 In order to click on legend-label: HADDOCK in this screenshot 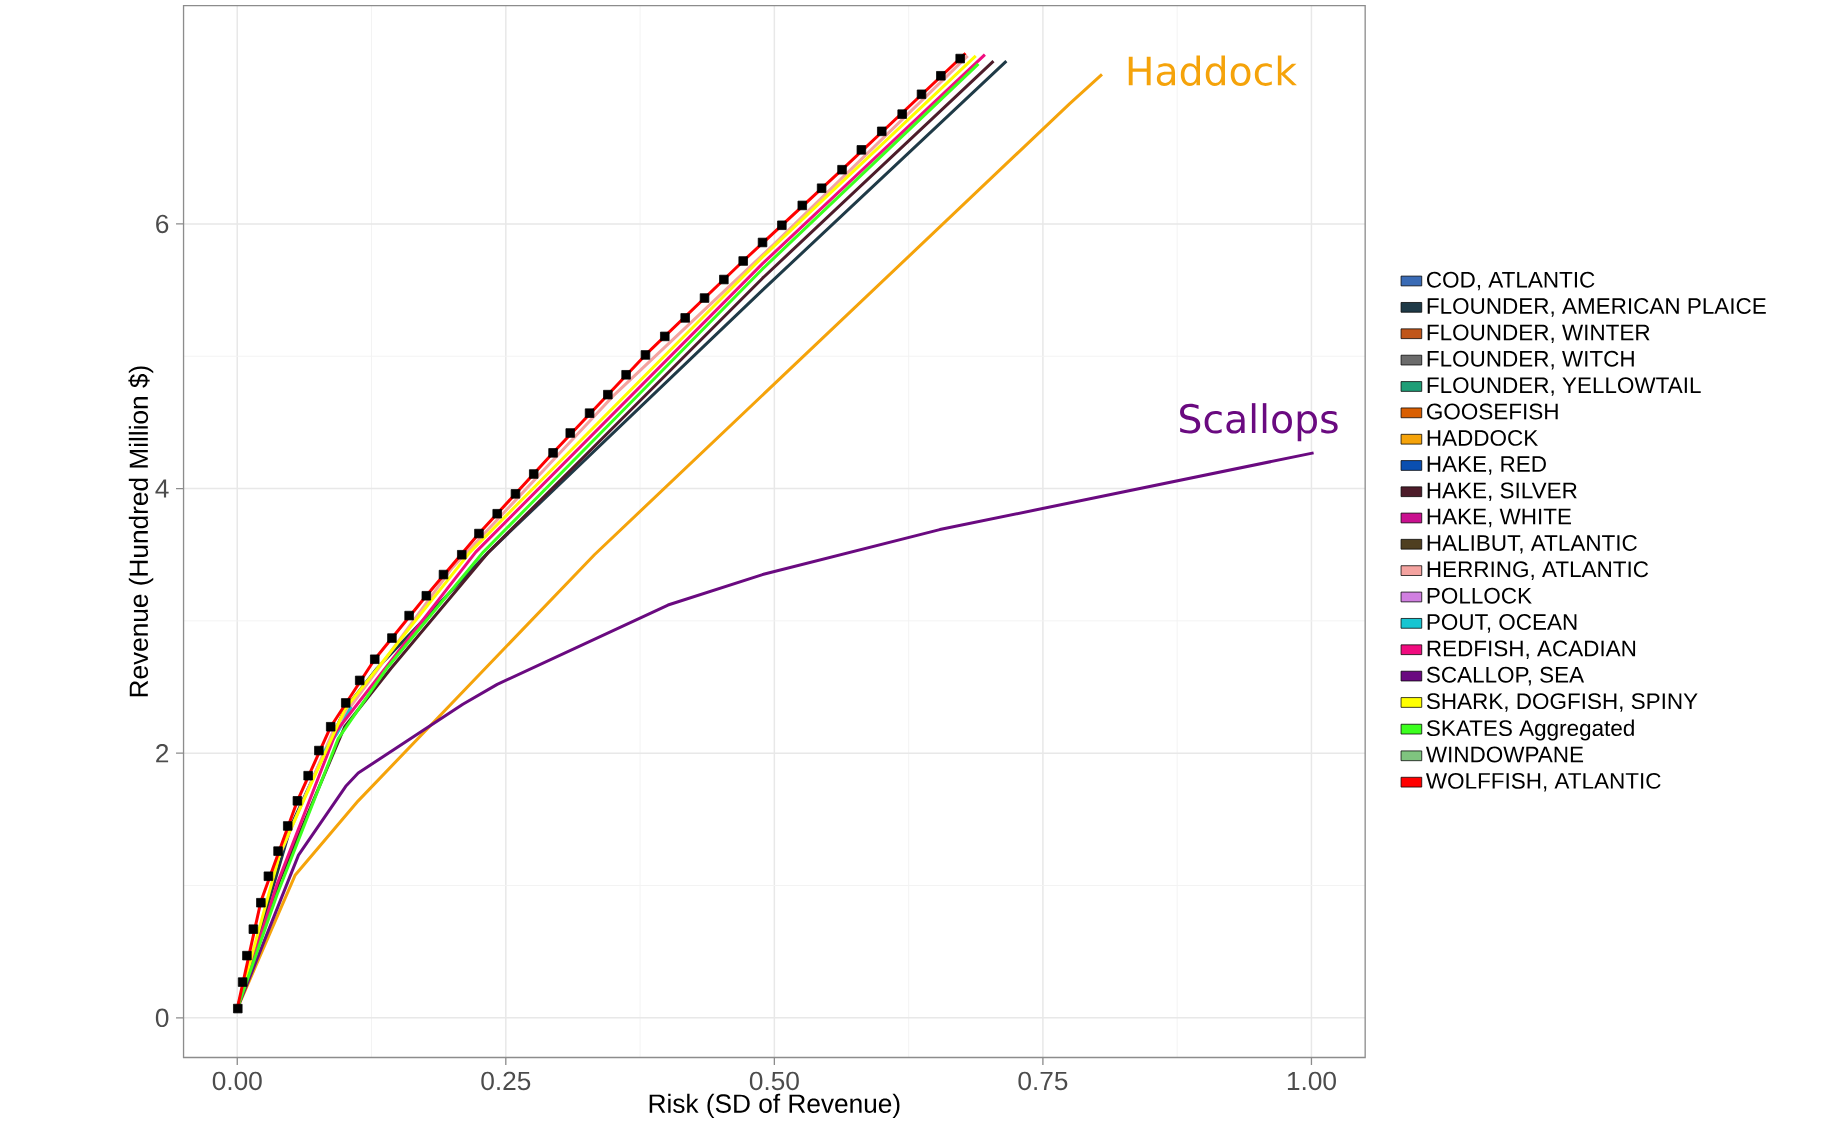, I will do `click(1482, 438)`.